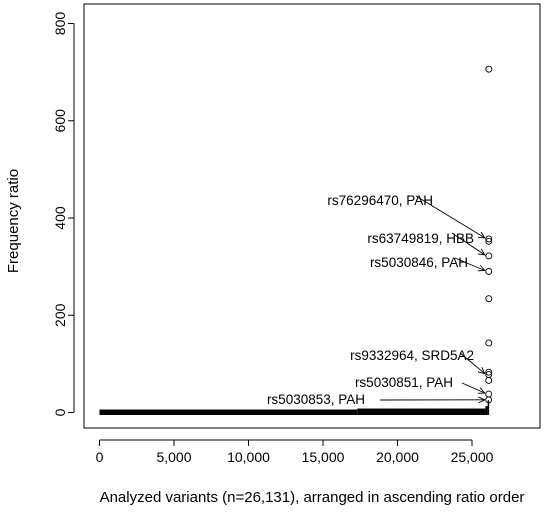 The height and width of the screenshot is (516, 550). What do you see at coordinates (472, 457) in the screenshot?
I see `x-tick-label: 25,000` at bounding box center [472, 457].